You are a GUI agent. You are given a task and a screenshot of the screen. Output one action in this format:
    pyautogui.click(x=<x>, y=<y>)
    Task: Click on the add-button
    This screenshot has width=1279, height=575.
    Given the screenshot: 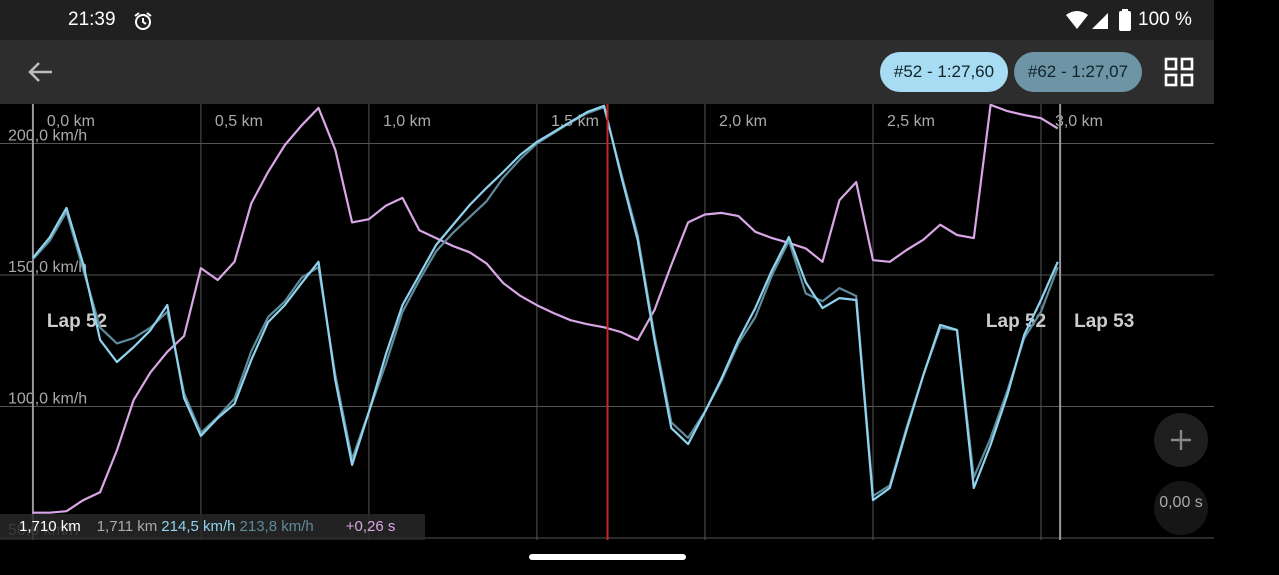 What is the action you would take?
    pyautogui.click(x=1181, y=440)
    